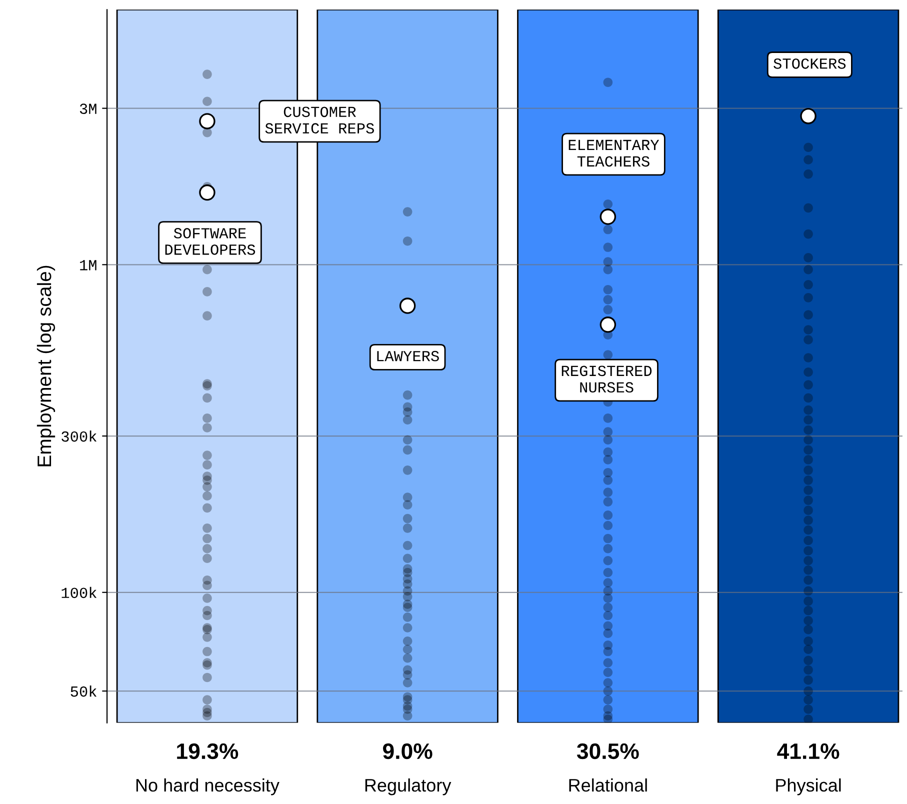 The width and height of the screenshot is (907, 804). I want to click on annotation: LAWYERS, so click(408, 356).